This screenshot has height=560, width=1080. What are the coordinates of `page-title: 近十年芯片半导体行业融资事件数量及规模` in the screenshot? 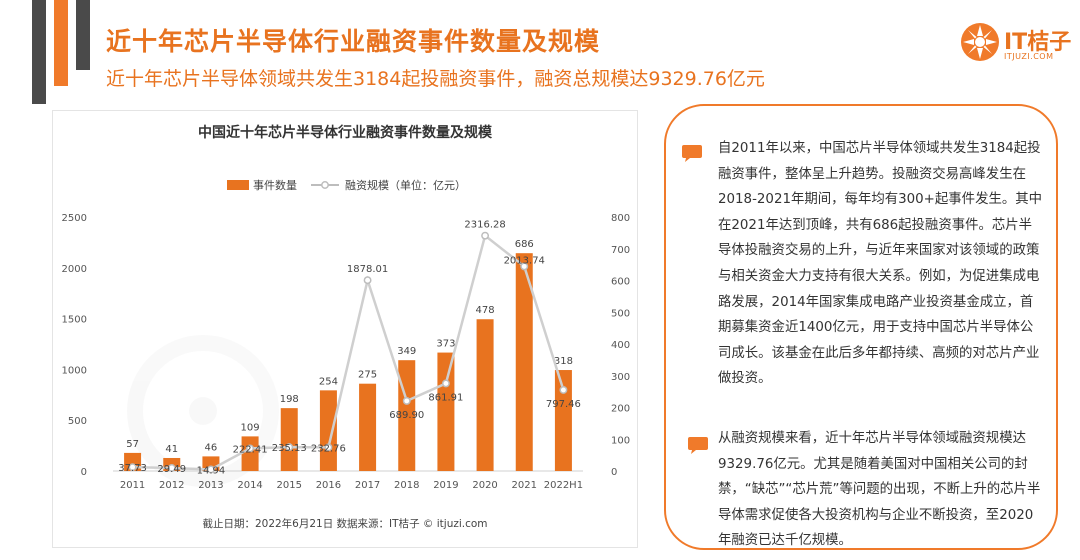 It's located at (353, 41).